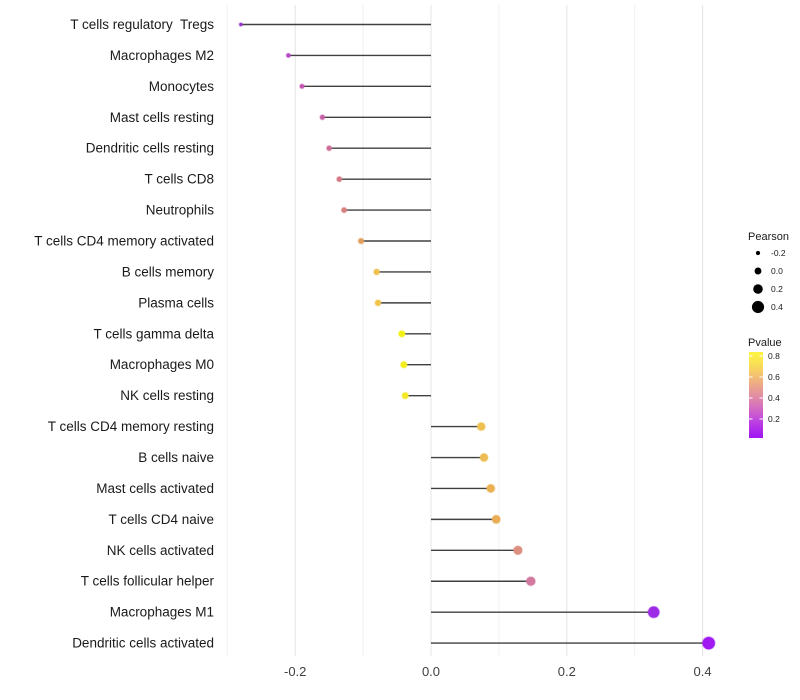 This screenshot has height=700, width=800. I want to click on colorbar-tick-label: 0.2, so click(774, 419).